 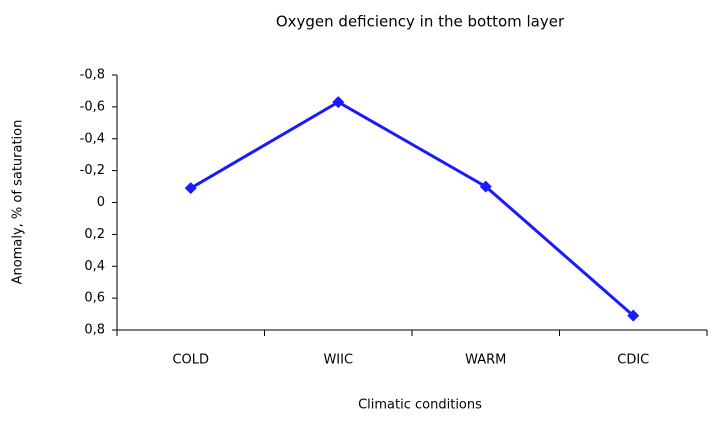 What do you see at coordinates (420, 22) in the screenshot?
I see `chart-title: Oxygen deficiency in the bottom layer` at bounding box center [420, 22].